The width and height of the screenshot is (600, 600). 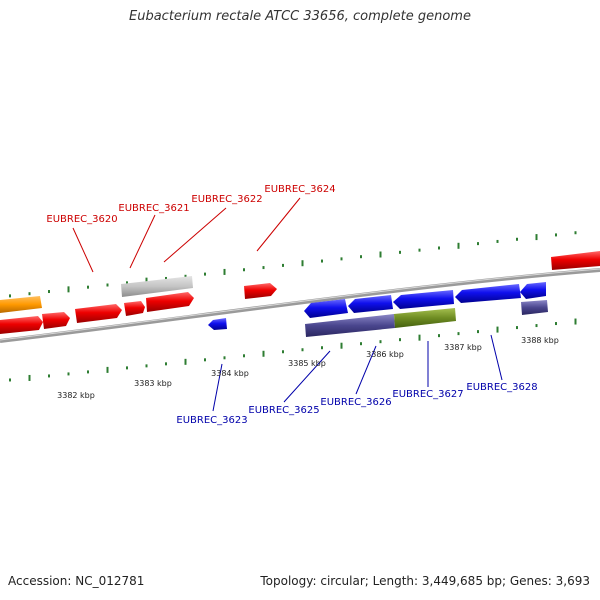 I want to click on accession-text: Accession: NC_012781, so click(x=76, y=581).